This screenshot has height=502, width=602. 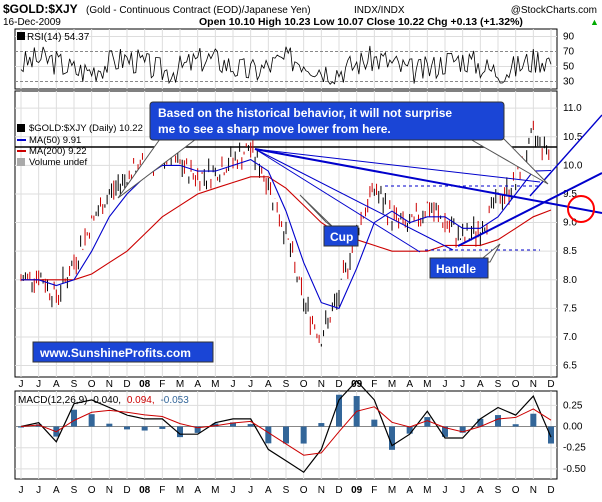 I want to click on macd-legend: MACD(12,26,9) 0.040, 0.094, -0.053, so click(x=103, y=400).